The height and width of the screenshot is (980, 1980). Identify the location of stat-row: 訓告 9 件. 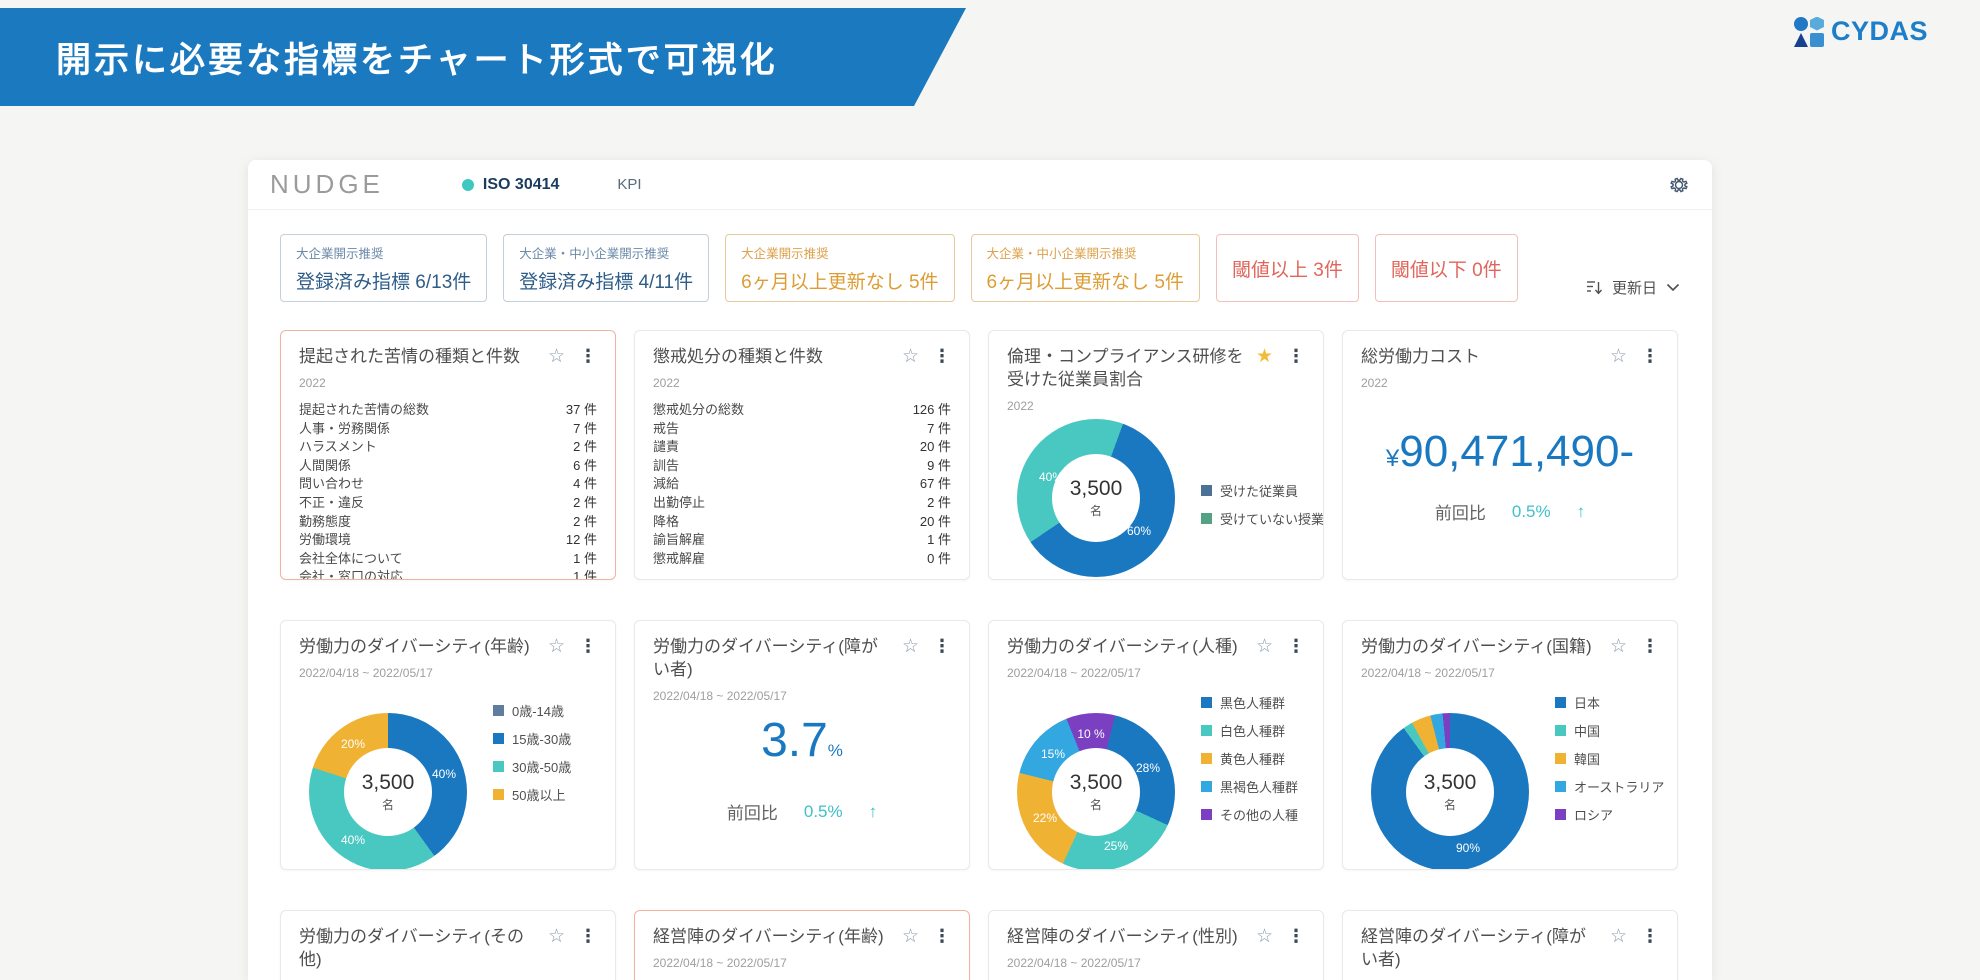
(802, 465).